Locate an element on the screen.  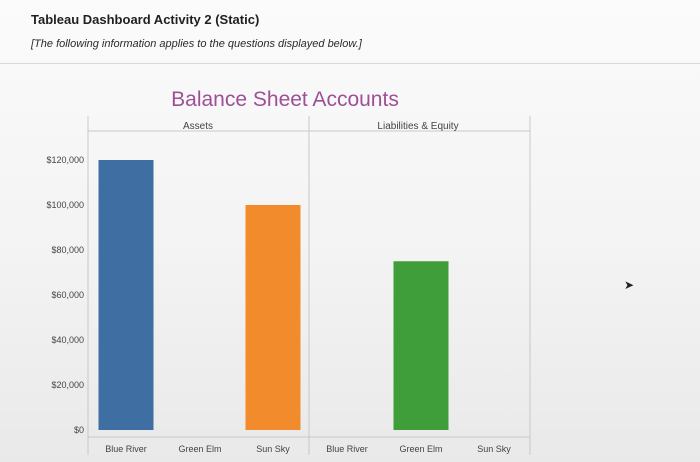
y-tick-label: $40,000 is located at coordinates (67, 340).